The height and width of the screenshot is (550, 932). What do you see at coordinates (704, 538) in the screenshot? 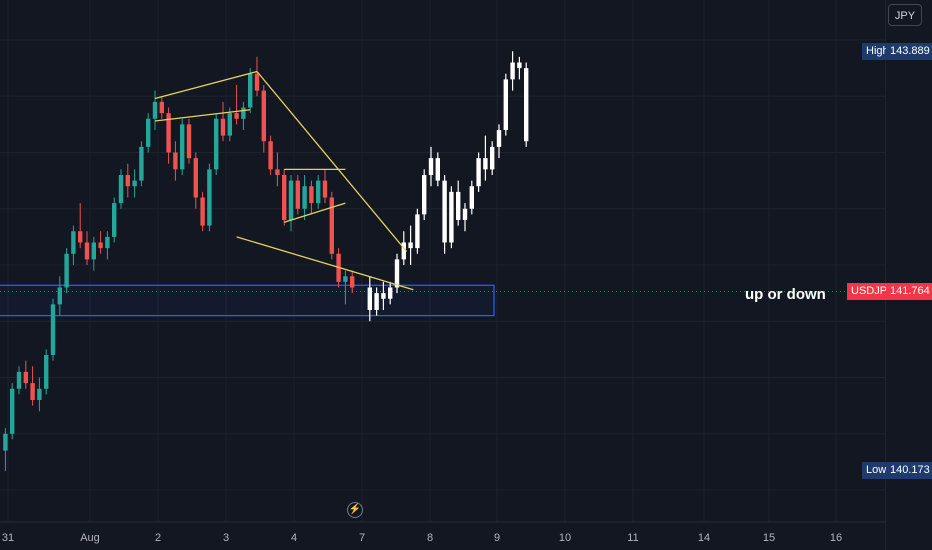
I see `time-tick-label: 14` at bounding box center [704, 538].